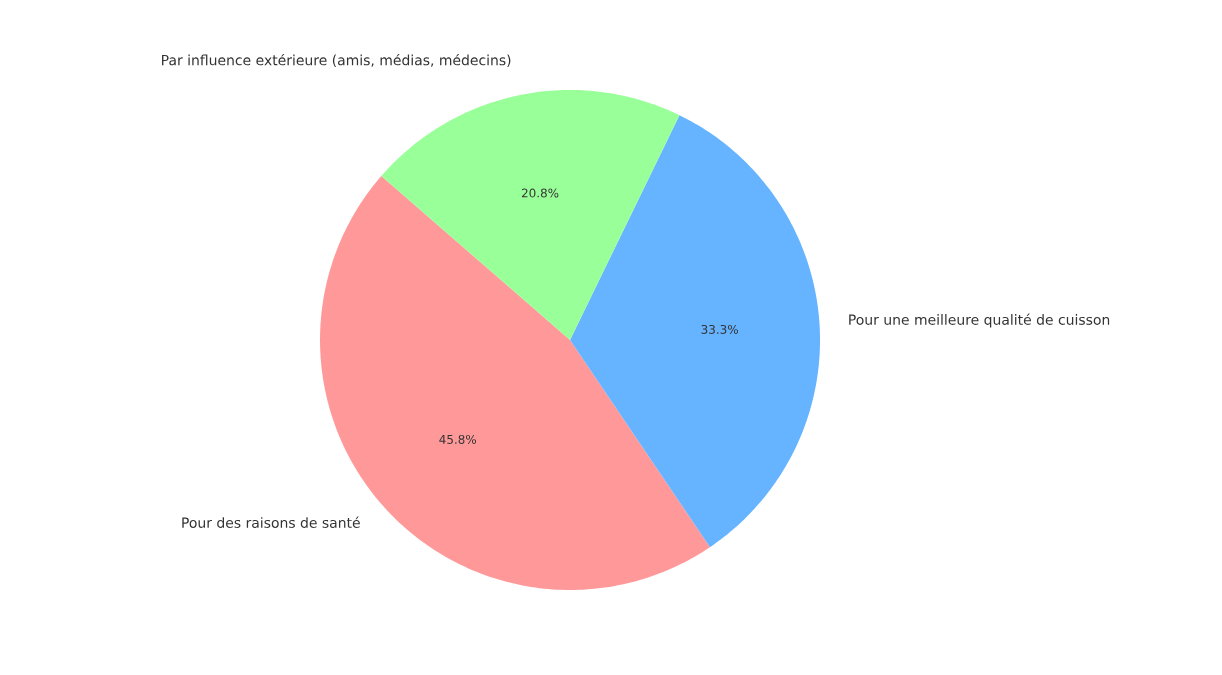 Image resolution: width=1222 pixels, height=675 pixels. I want to click on data-label: 45.8%, so click(458, 439).